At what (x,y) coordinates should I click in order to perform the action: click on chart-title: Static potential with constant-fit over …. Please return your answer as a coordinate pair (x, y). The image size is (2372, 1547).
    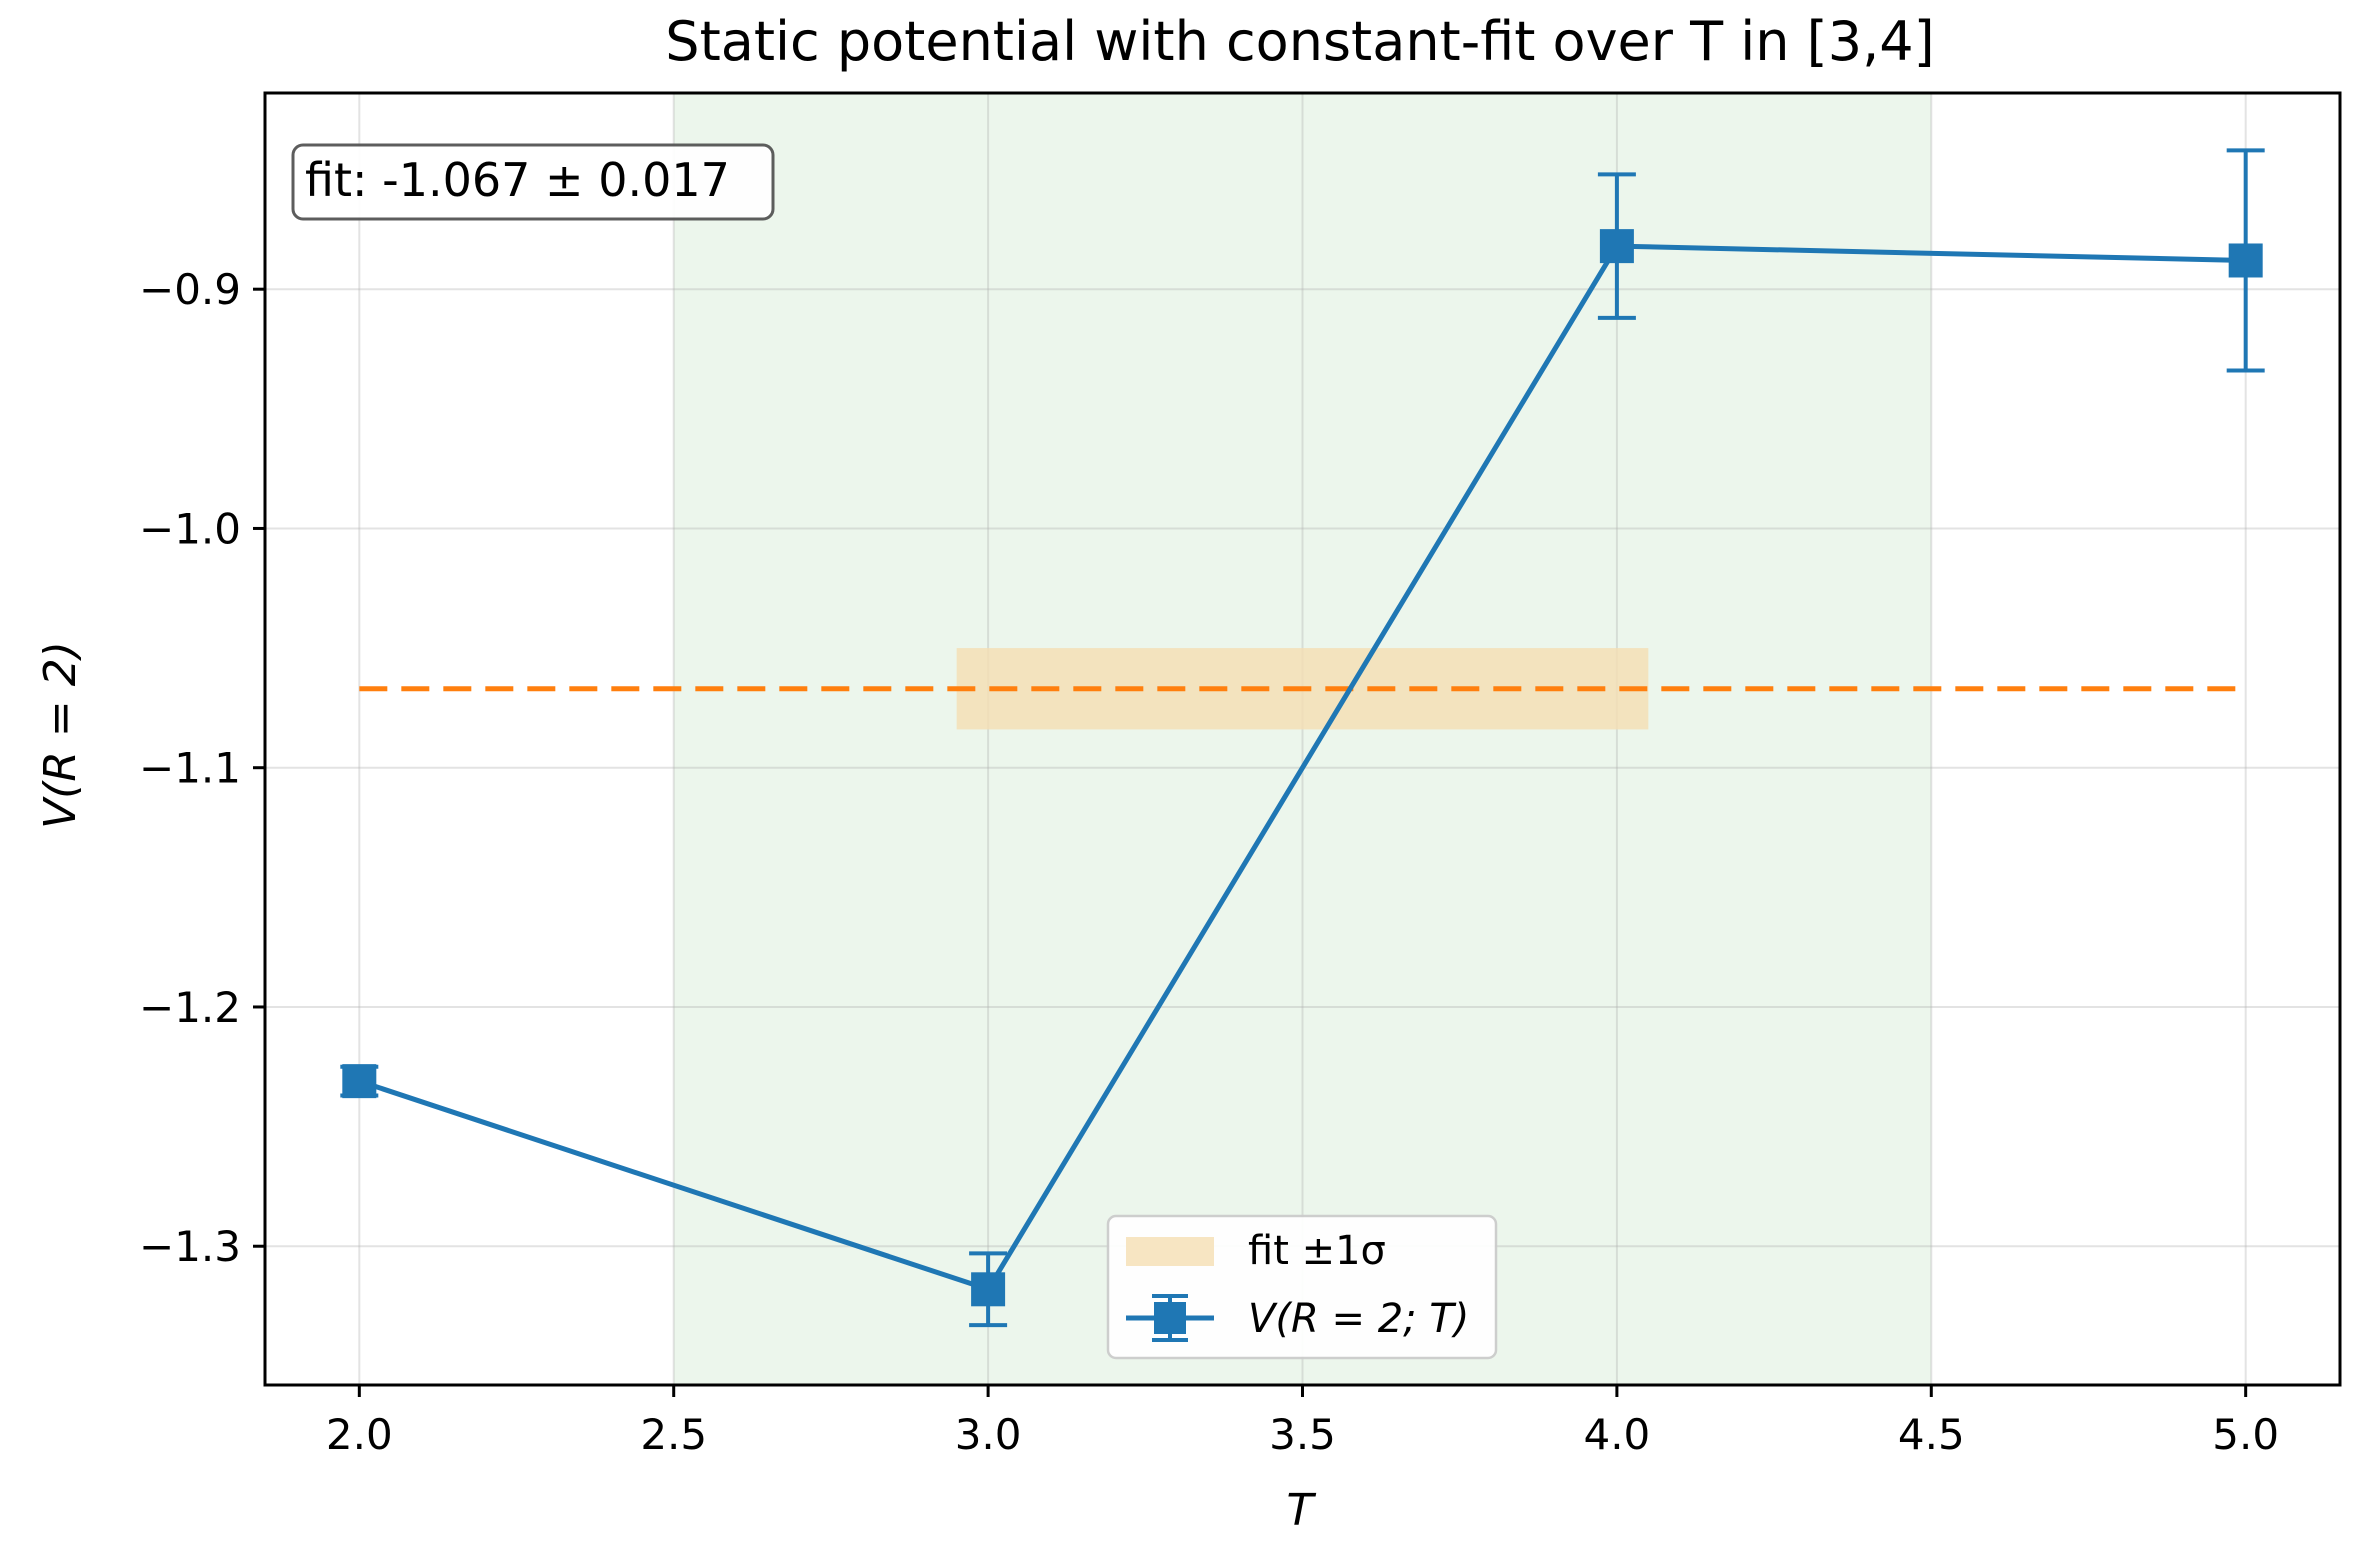
    Looking at the image, I should click on (1299, 41).